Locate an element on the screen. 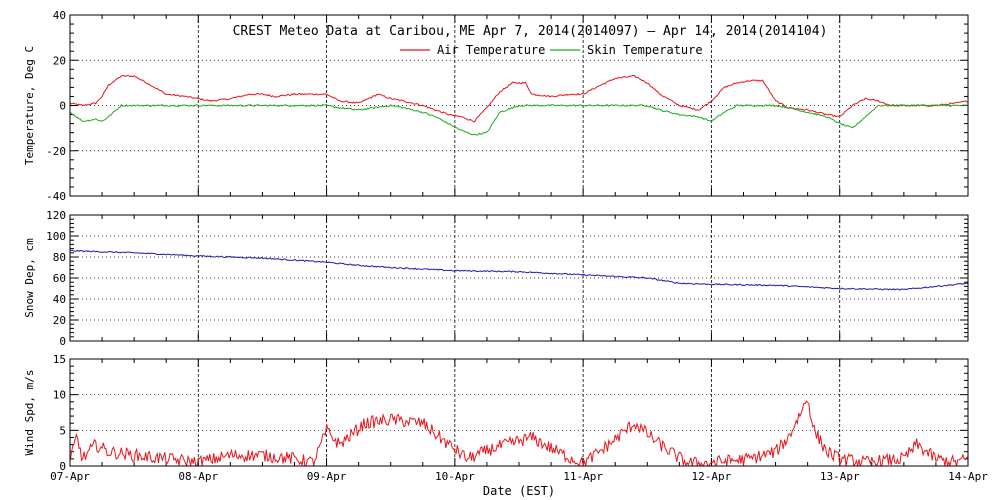 The image size is (1000, 500). series-line-panel3 is located at coordinates (519, 433).